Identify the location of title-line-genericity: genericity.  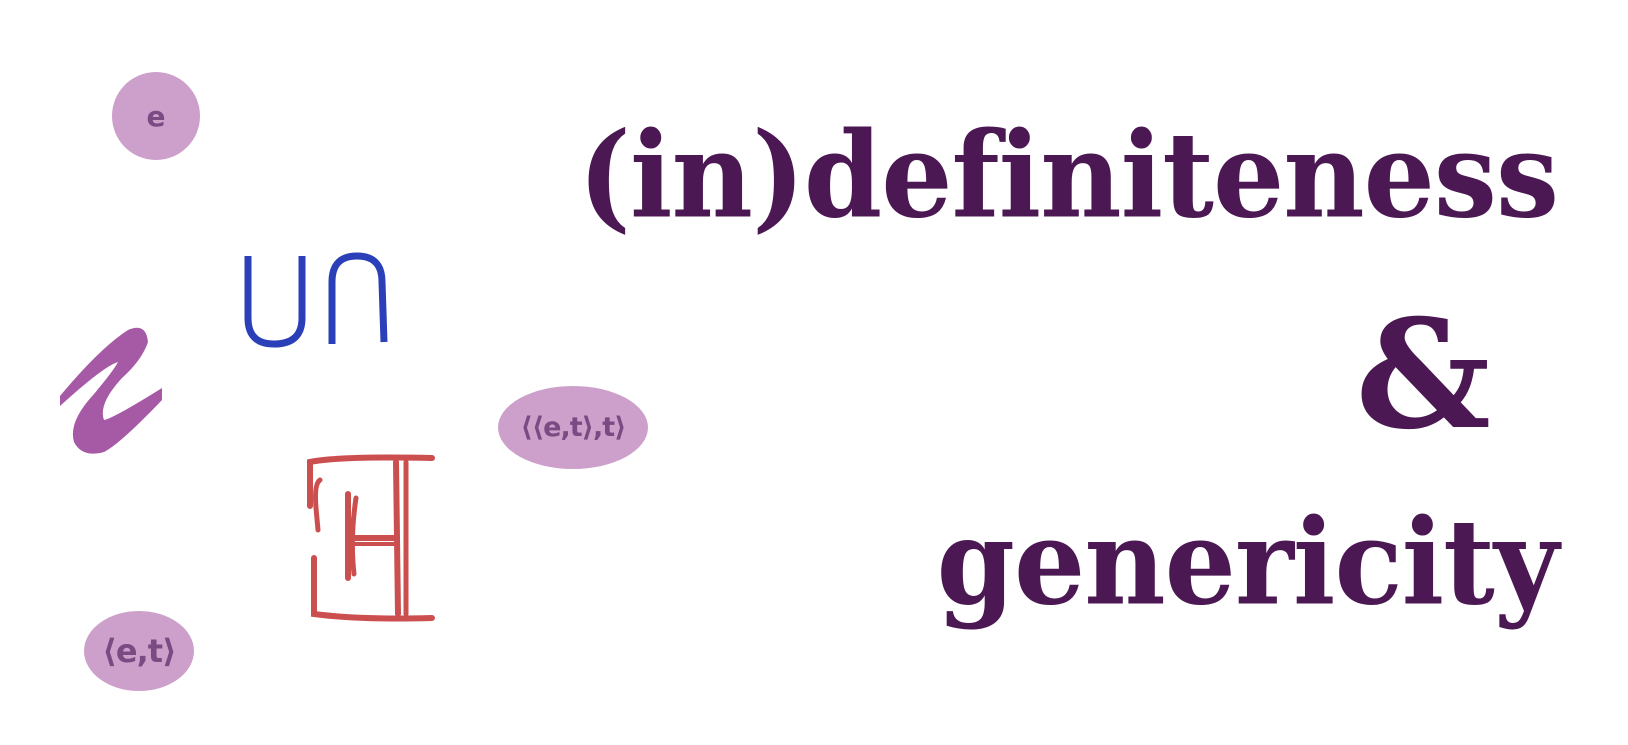
(1247, 563).